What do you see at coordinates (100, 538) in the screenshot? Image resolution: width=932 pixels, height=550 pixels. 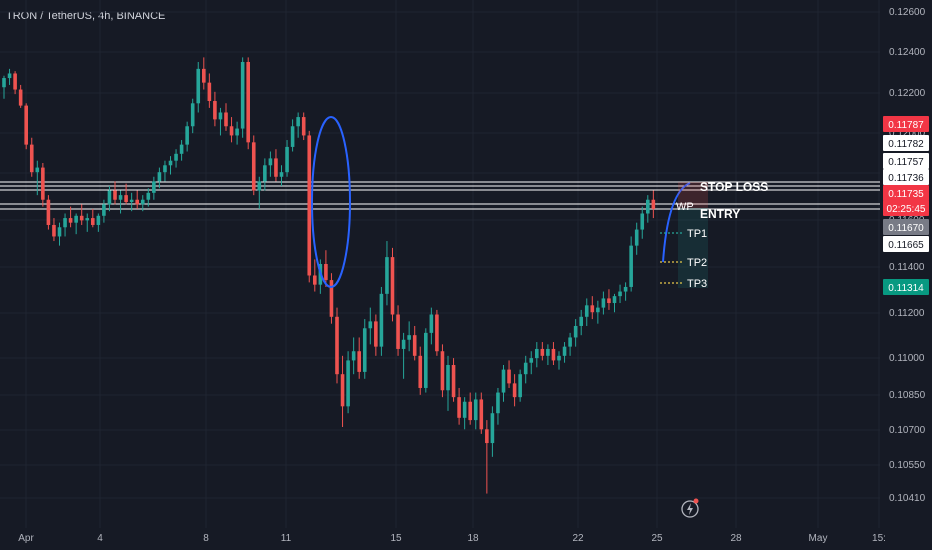 I see `x-tick-label: 4` at bounding box center [100, 538].